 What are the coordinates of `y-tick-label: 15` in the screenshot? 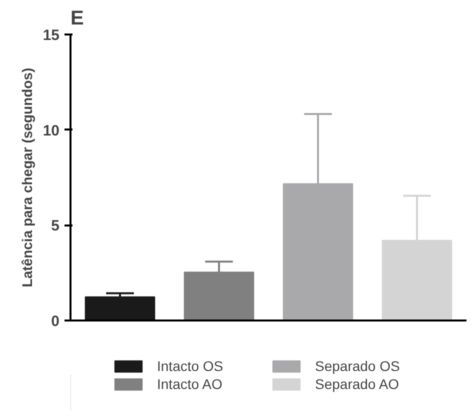 It's located at (51, 35).